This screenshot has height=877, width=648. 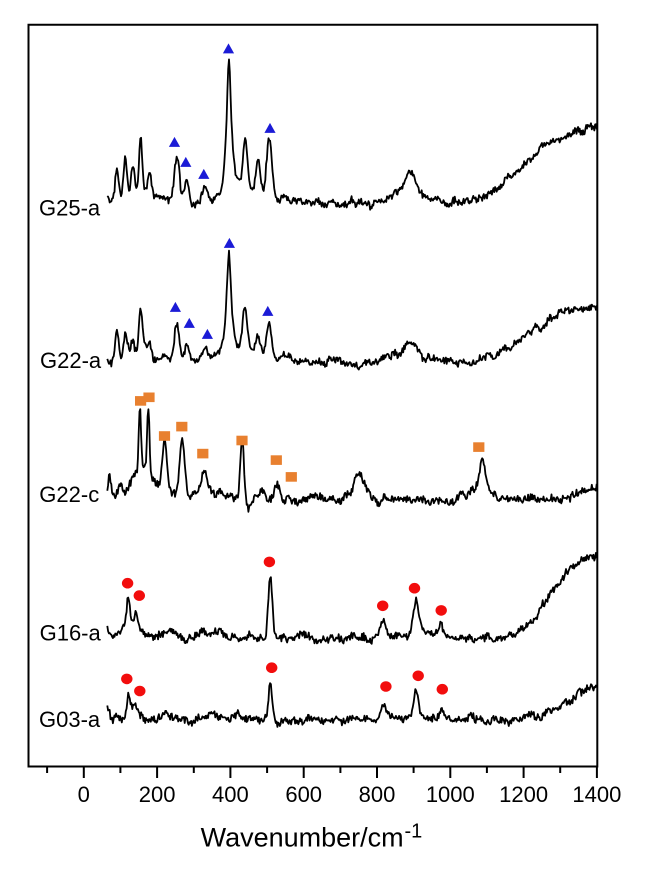 I want to click on svg-text: 1200, so click(x=523, y=794).